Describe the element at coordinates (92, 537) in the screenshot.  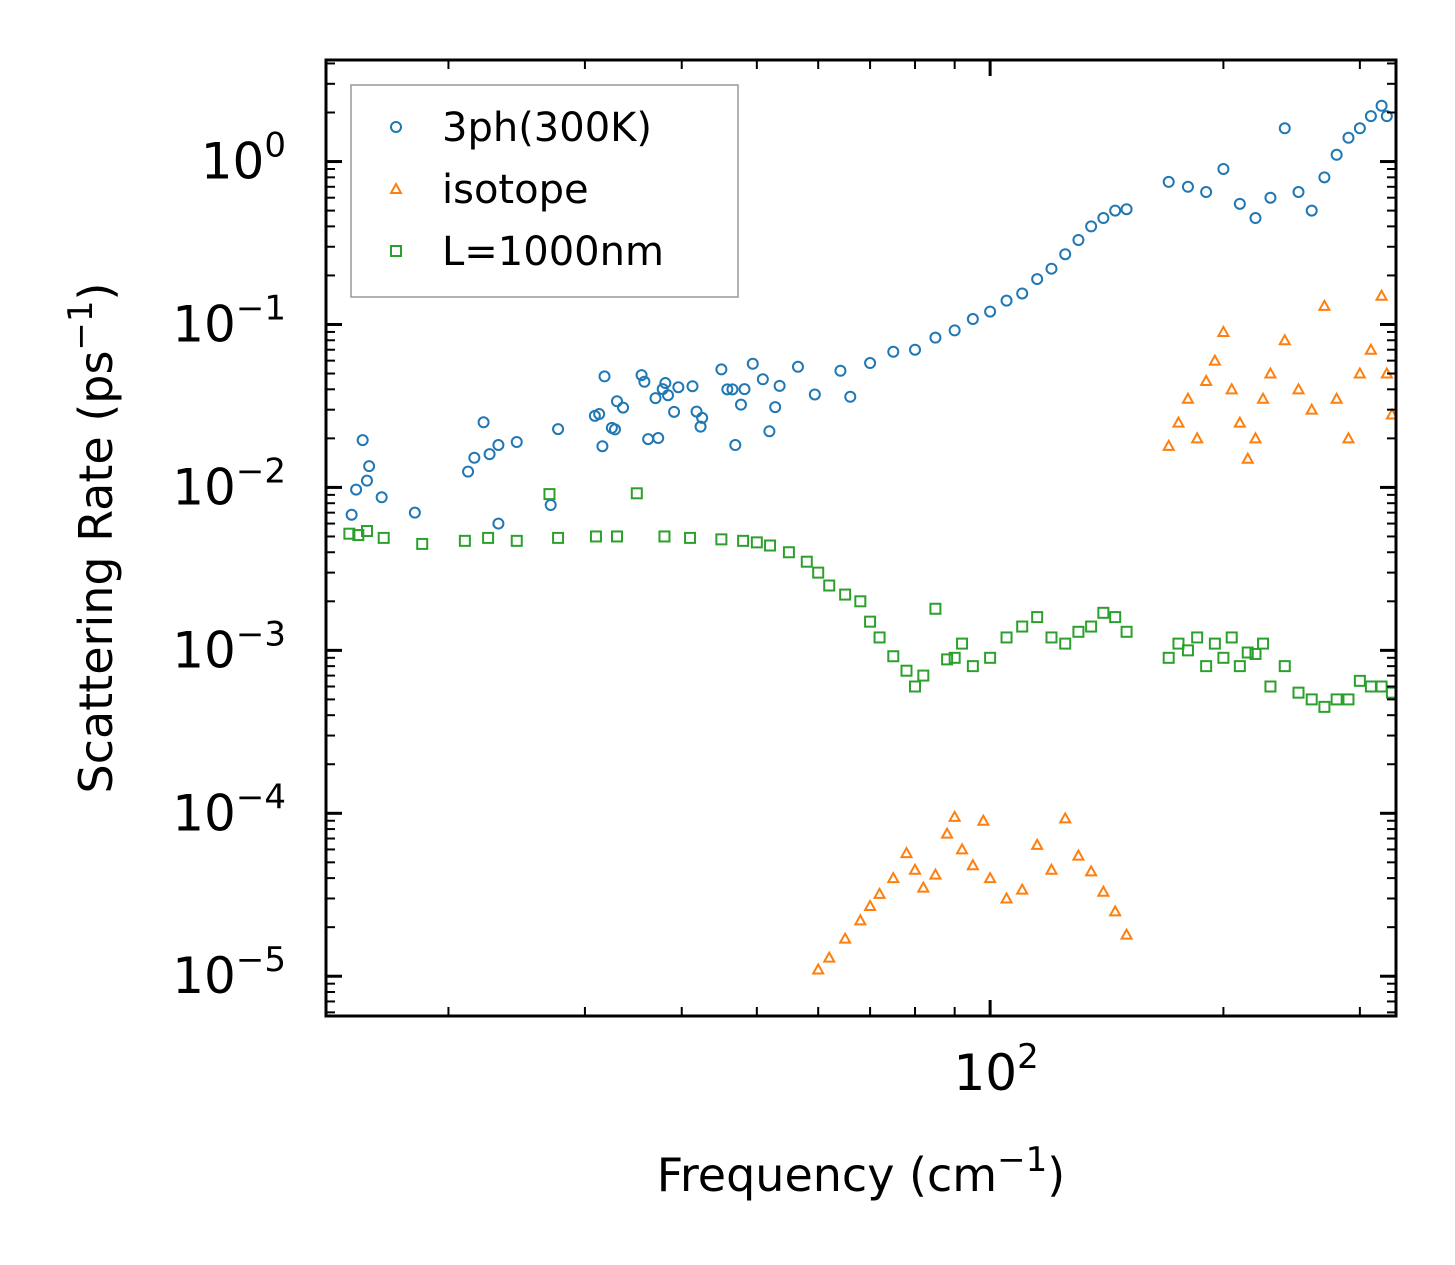
I see `y-axis-title: Scattering Rate (ps−1)` at that location.